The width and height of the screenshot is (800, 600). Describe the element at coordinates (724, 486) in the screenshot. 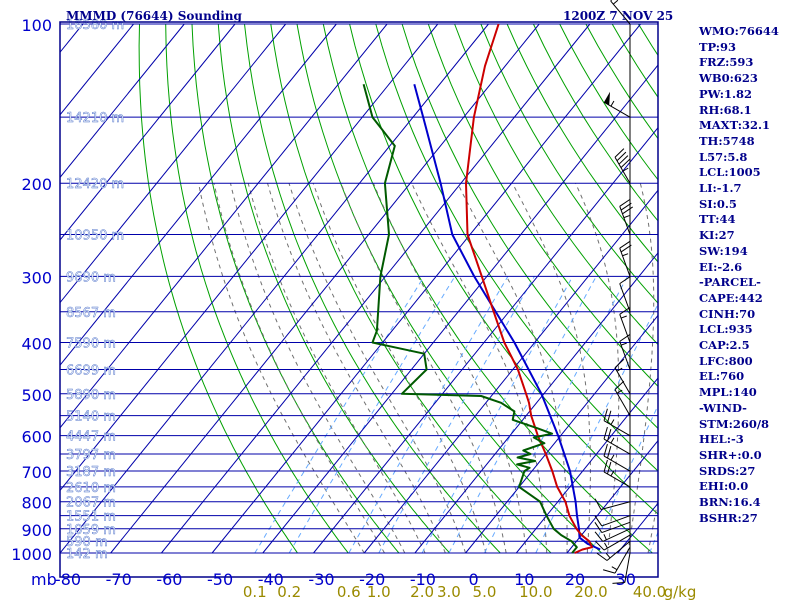

I see `index-entry: EHI:0.0` at that location.